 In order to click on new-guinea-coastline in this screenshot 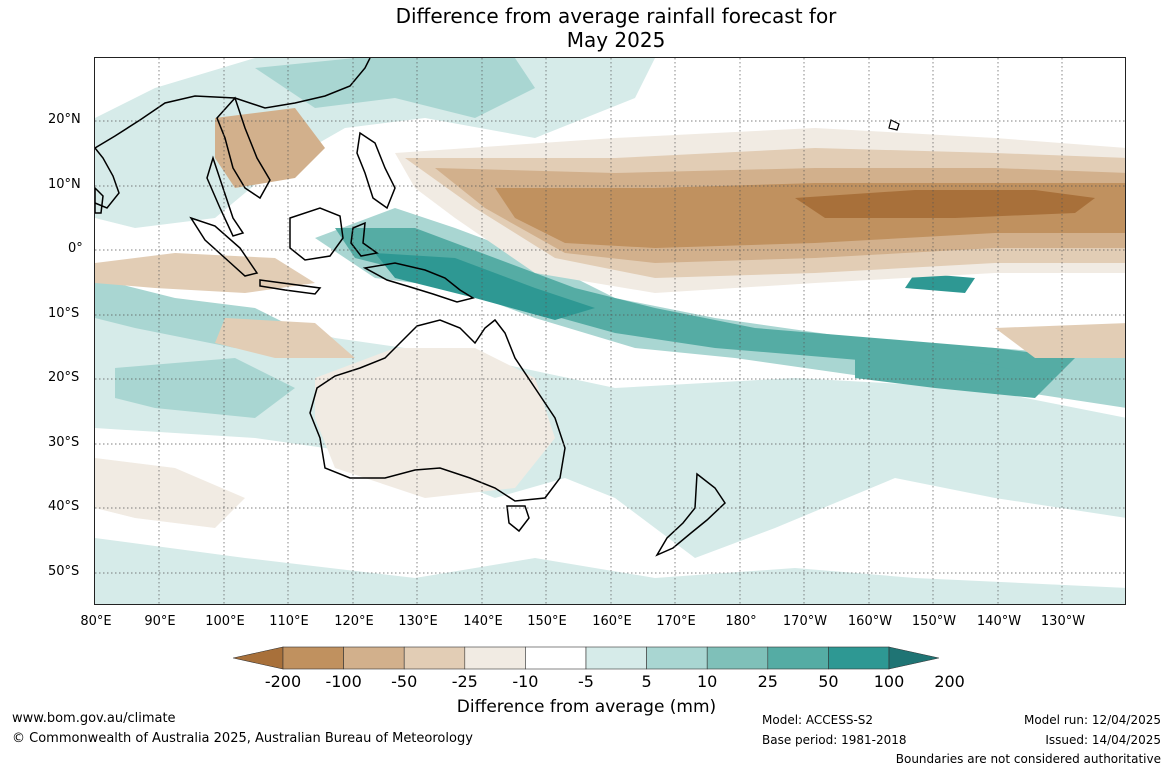, I will do `click(418, 282)`.